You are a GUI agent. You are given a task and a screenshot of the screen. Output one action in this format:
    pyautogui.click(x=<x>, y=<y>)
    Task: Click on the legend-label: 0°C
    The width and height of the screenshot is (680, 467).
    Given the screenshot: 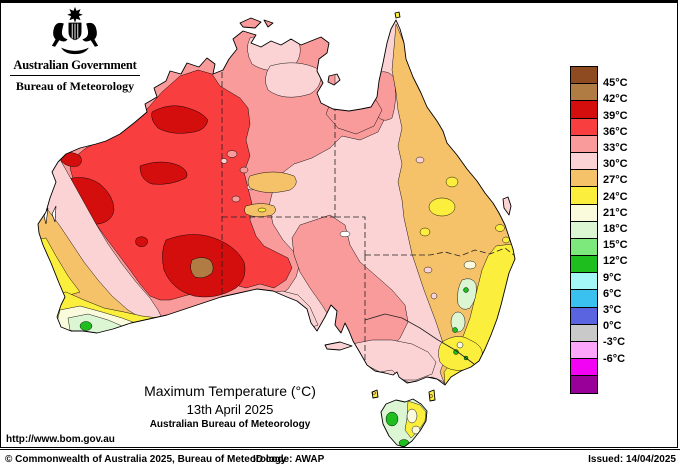 What is the action you would take?
    pyautogui.click(x=612, y=326)
    